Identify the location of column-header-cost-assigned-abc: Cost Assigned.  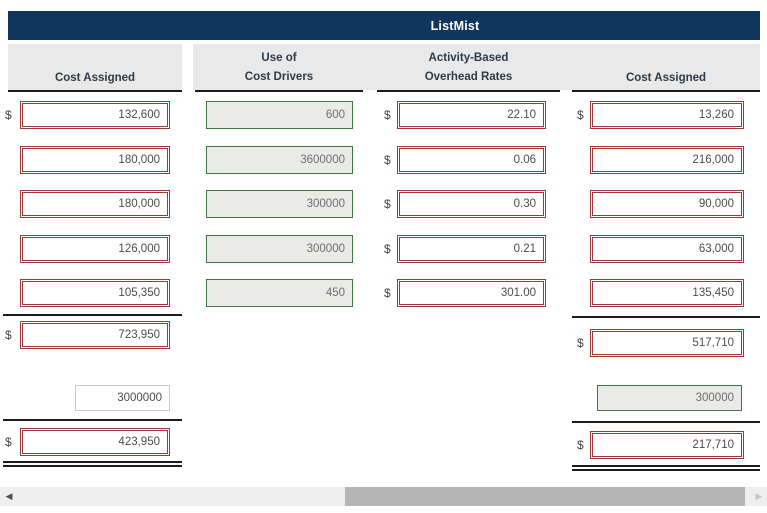
(666, 78).